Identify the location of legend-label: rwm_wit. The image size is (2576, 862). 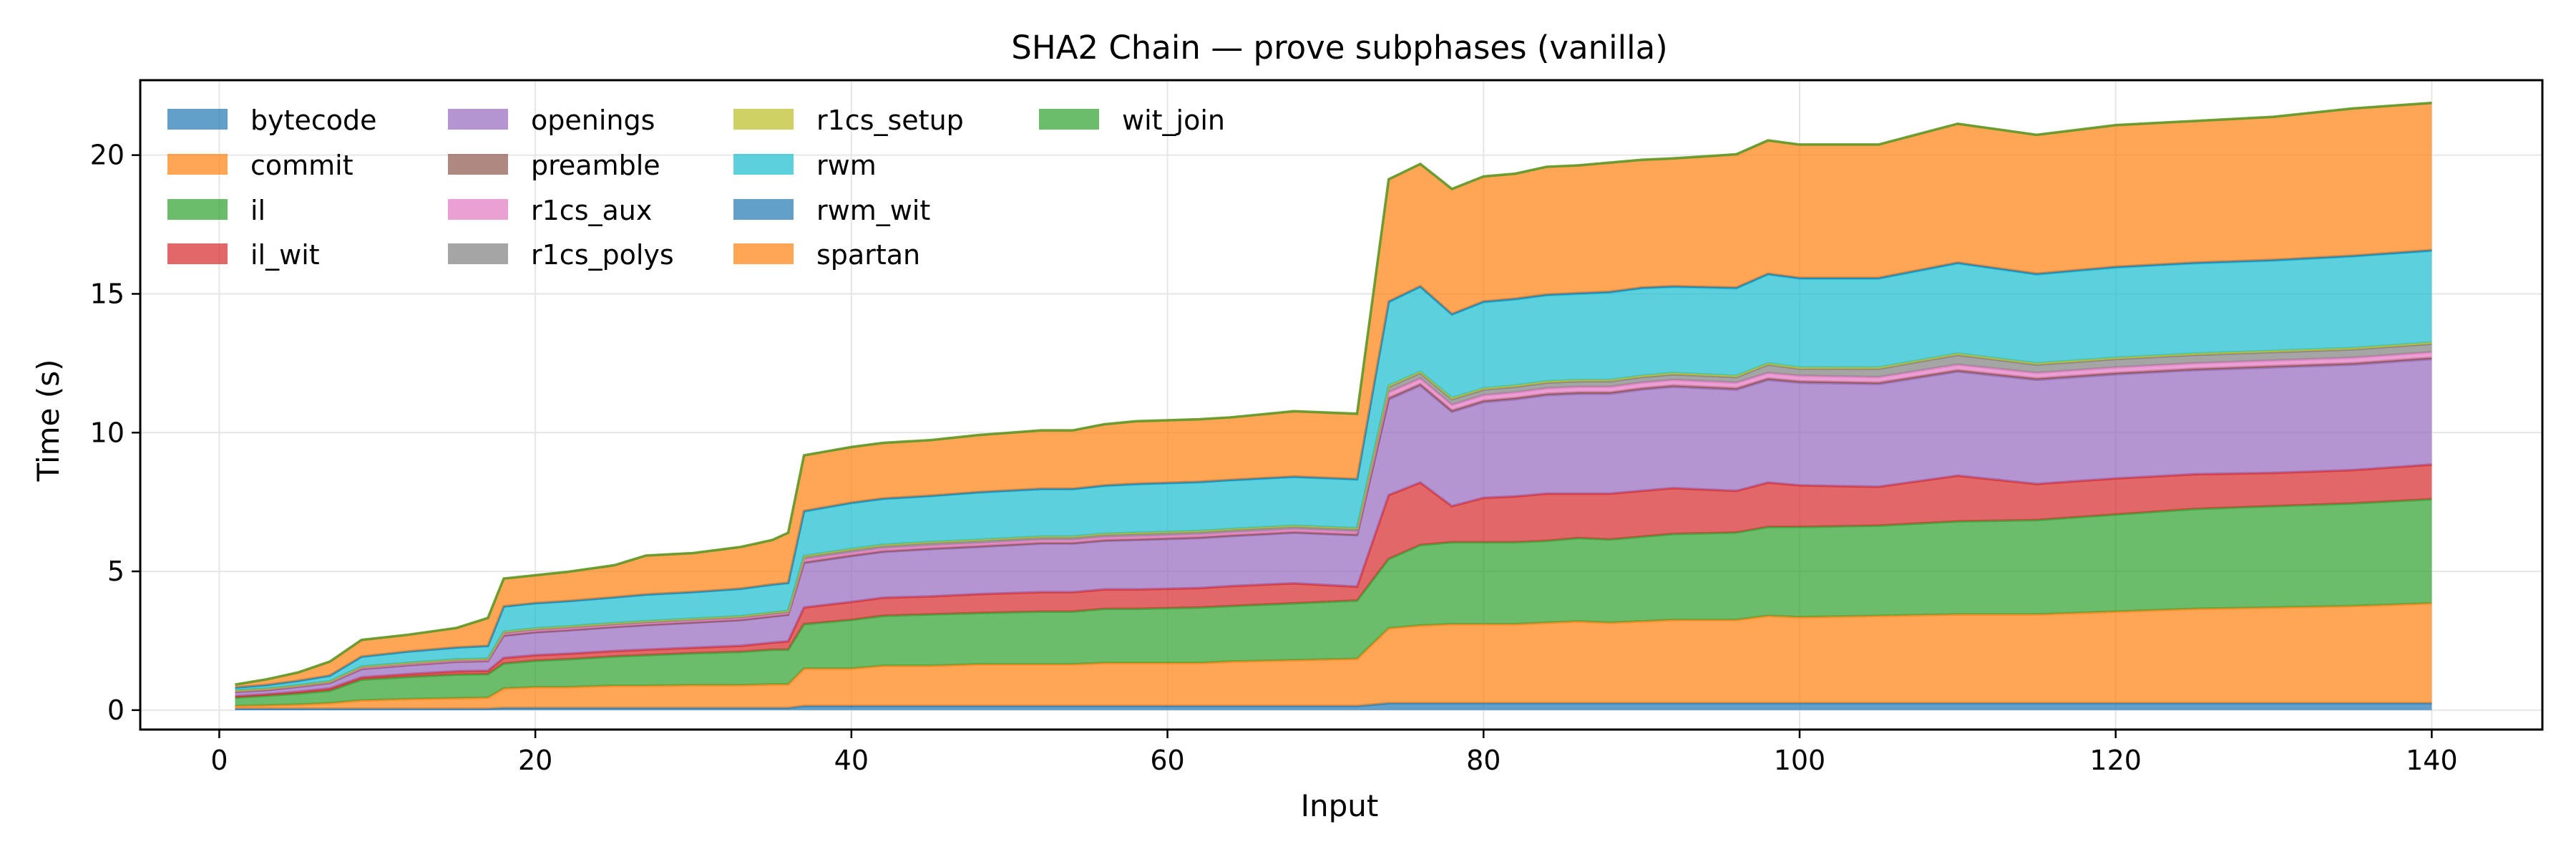
(873, 210).